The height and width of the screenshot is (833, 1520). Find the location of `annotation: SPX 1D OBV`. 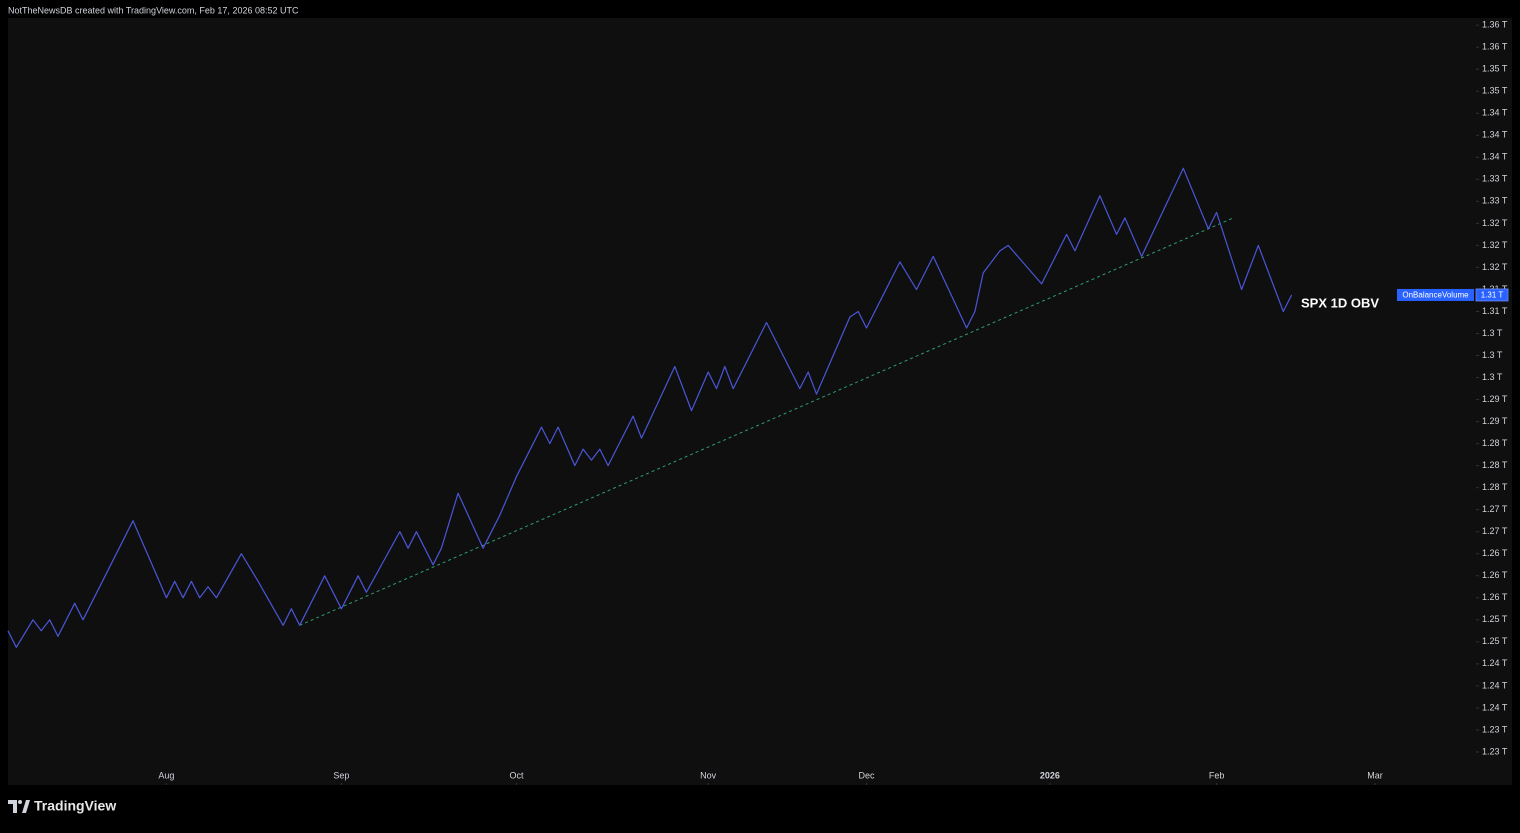

annotation: SPX 1D OBV is located at coordinates (1340, 302).